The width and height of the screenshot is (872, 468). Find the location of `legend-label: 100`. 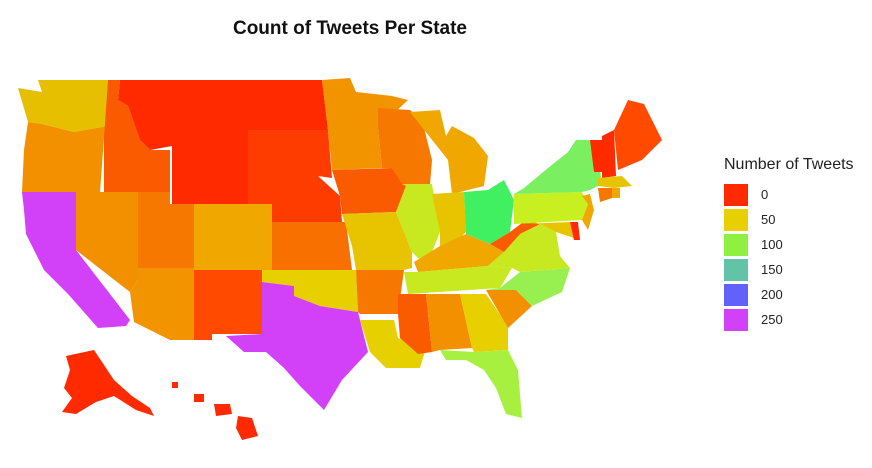

legend-label: 100 is located at coordinates (772, 244).